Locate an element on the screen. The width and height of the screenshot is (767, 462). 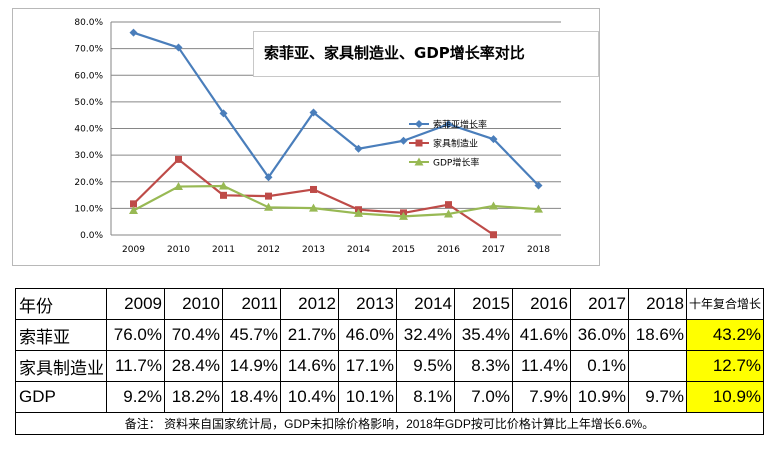
table-cell: 8.1% is located at coordinates (425, 397).